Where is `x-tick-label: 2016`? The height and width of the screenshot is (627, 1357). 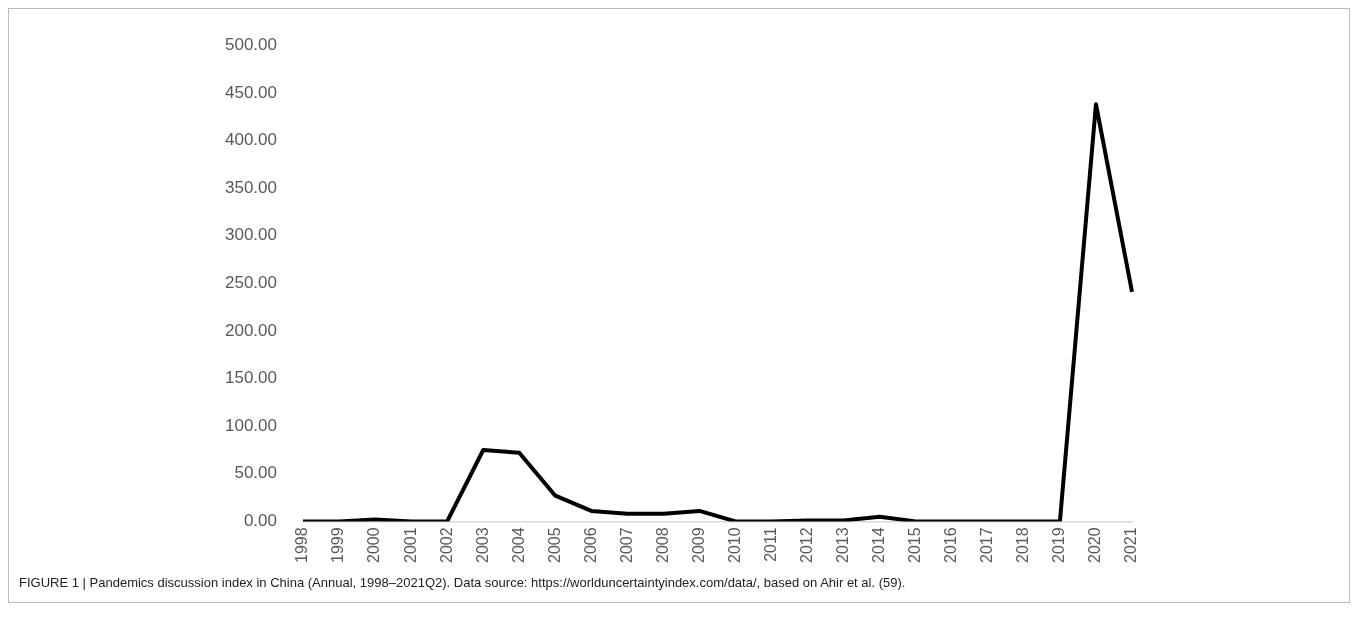 x-tick-label: 2016 is located at coordinates (951, 545).